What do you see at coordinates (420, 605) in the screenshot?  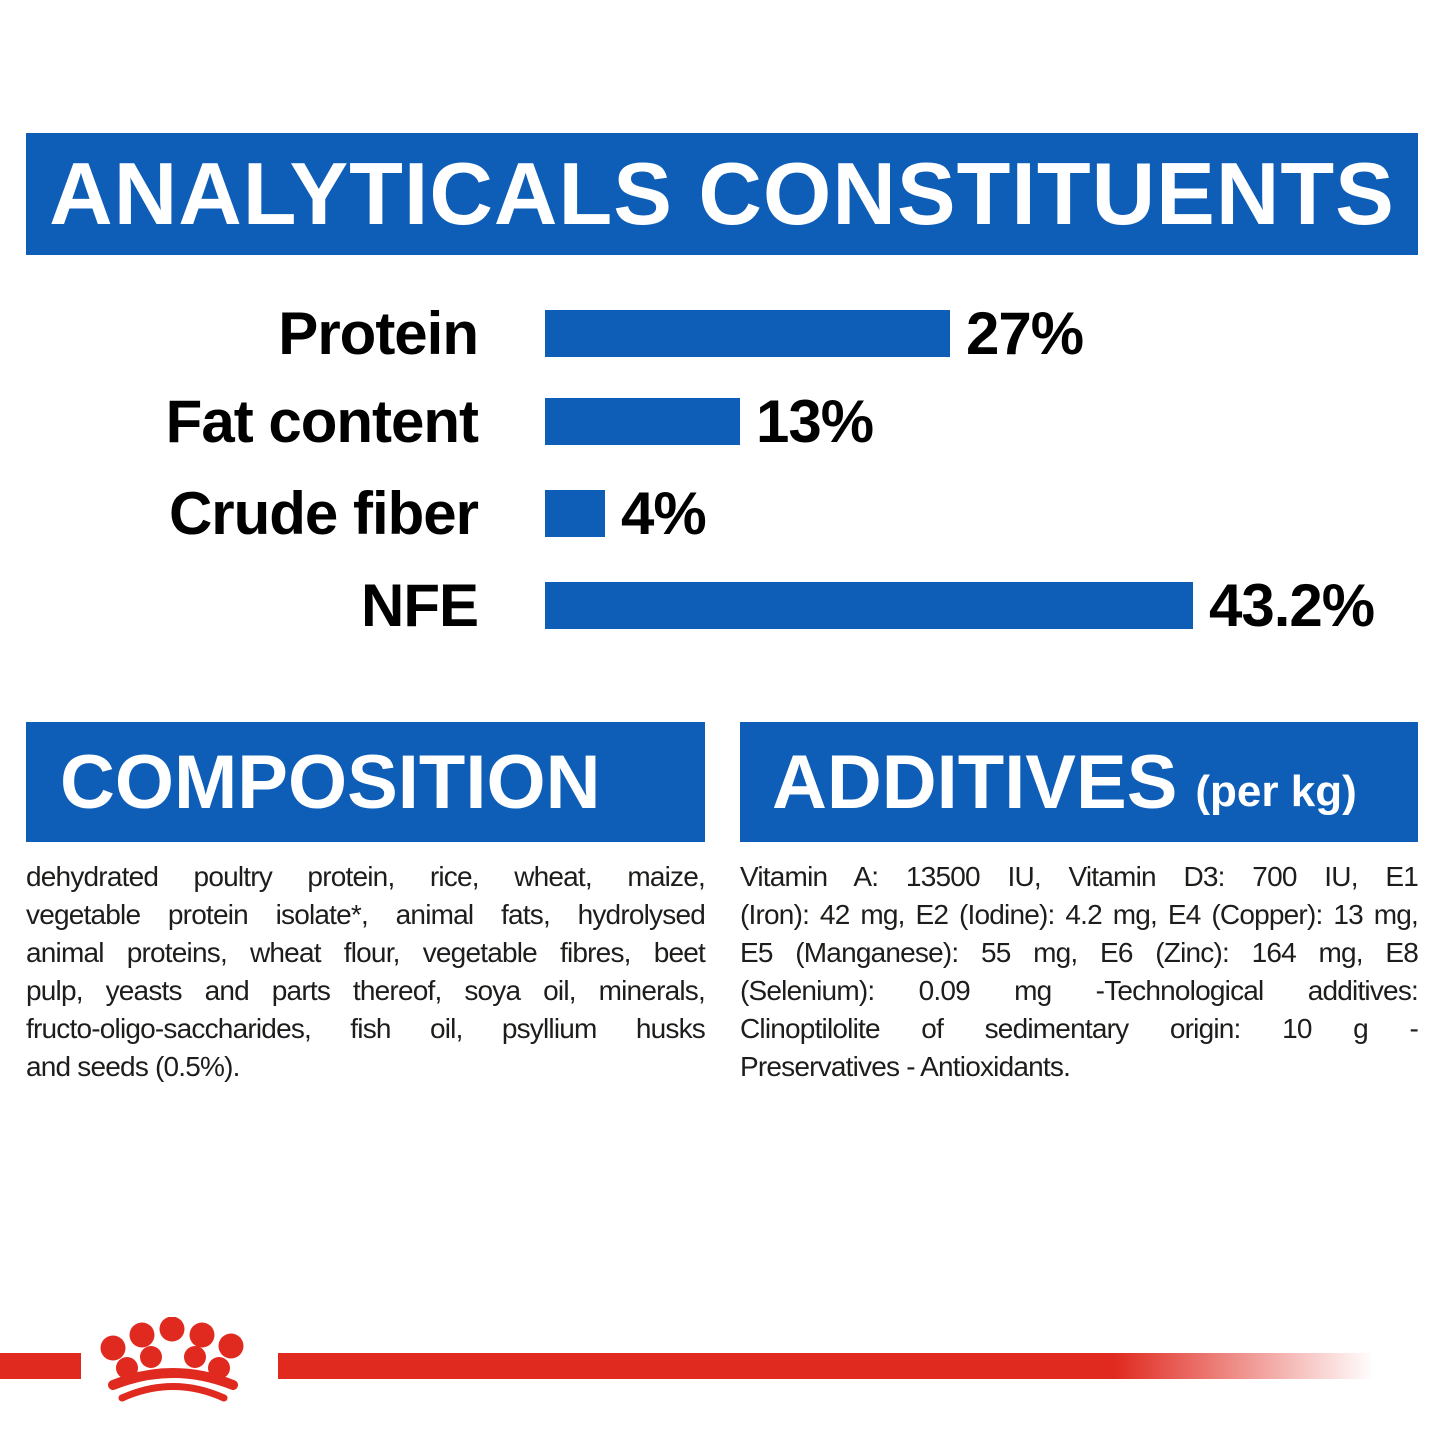 I see `chart-category-label: NFE` at bounding box center [420, 605].